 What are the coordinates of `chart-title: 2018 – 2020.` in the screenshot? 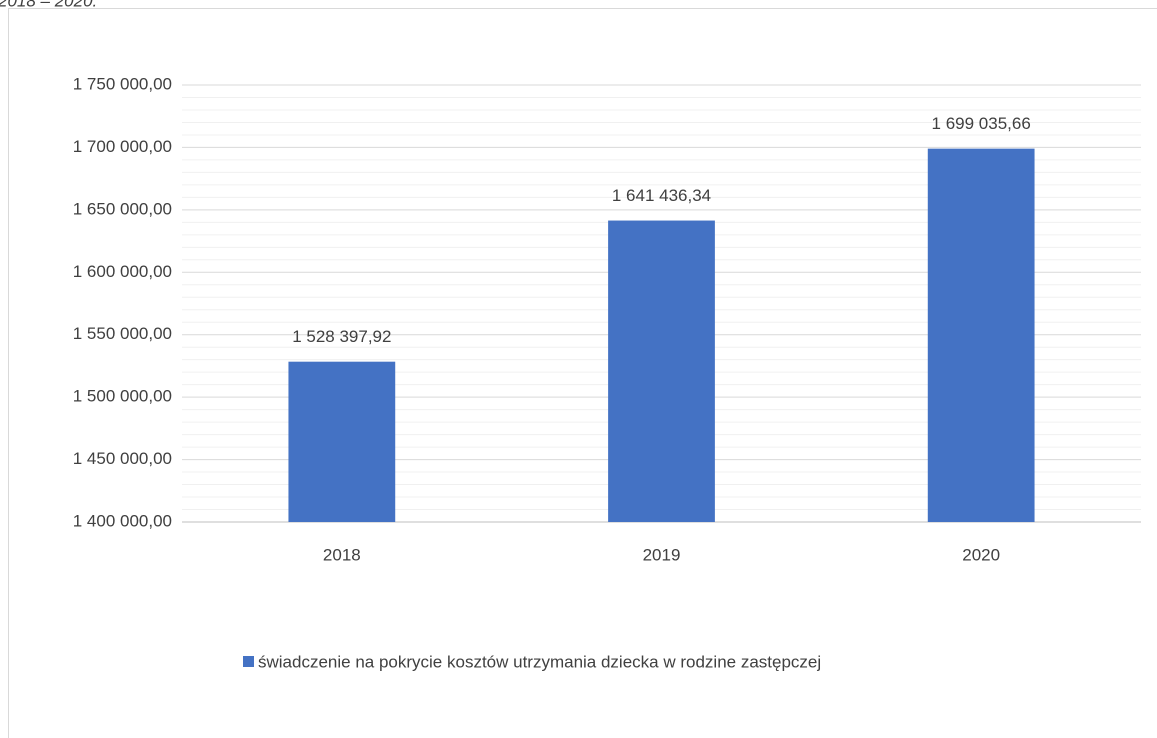 It's located at (48, 5).